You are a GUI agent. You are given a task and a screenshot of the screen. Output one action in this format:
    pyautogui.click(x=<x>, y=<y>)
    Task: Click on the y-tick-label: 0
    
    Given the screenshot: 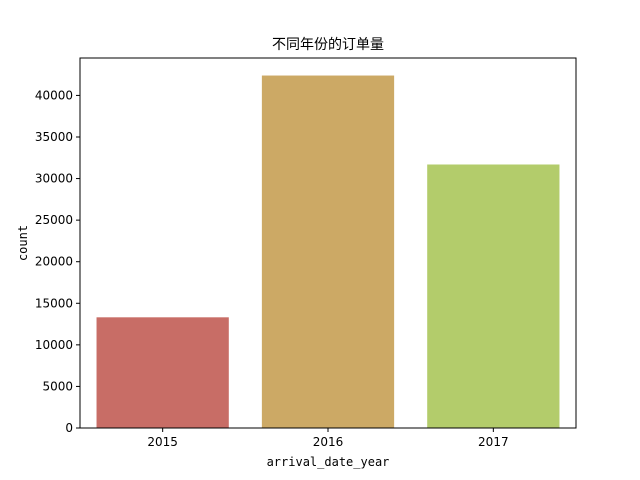 What is the action you would take?
    pyautogui.click(x=69, y=428)
    